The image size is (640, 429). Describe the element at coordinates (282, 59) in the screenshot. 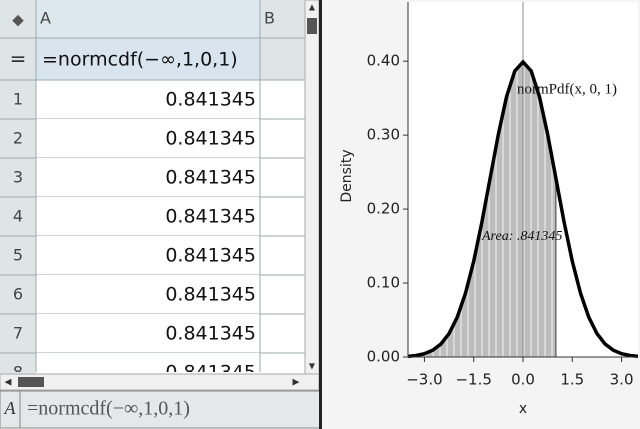

I see `formula-cell-b` at that location.